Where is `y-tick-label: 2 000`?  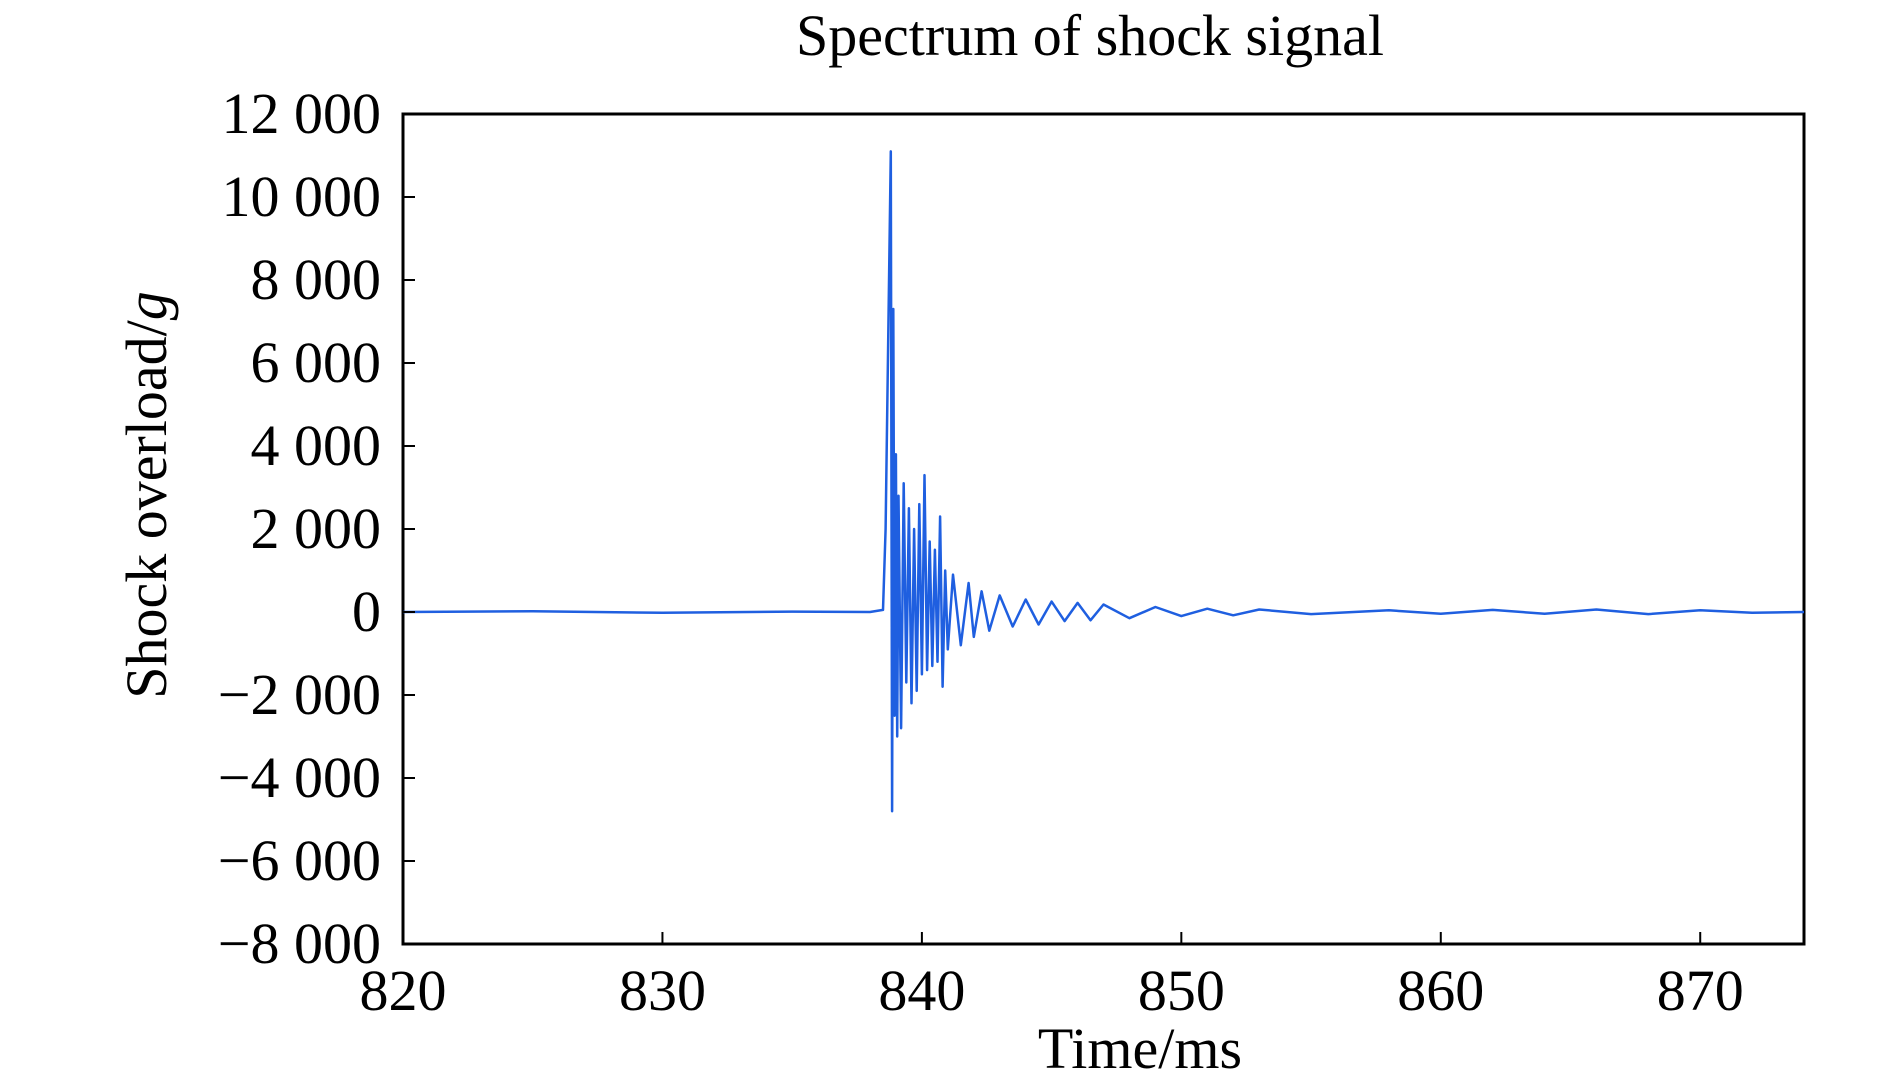 y-tick-label: 2 000 is located at coordinates (316, 528).